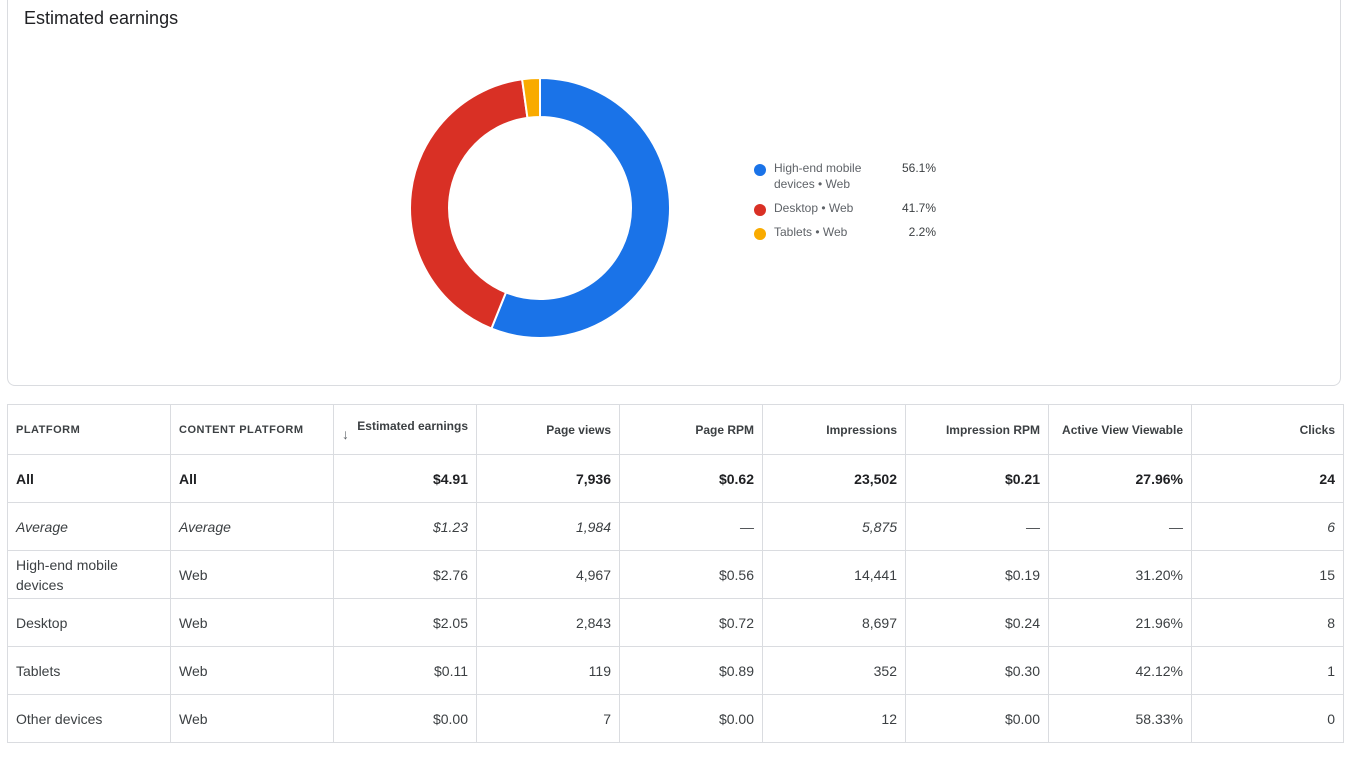 Image resolution: width=1348 pixels, height=758 pixels. I want to click on legend-label: Tablets • Web, so click(811, 232).